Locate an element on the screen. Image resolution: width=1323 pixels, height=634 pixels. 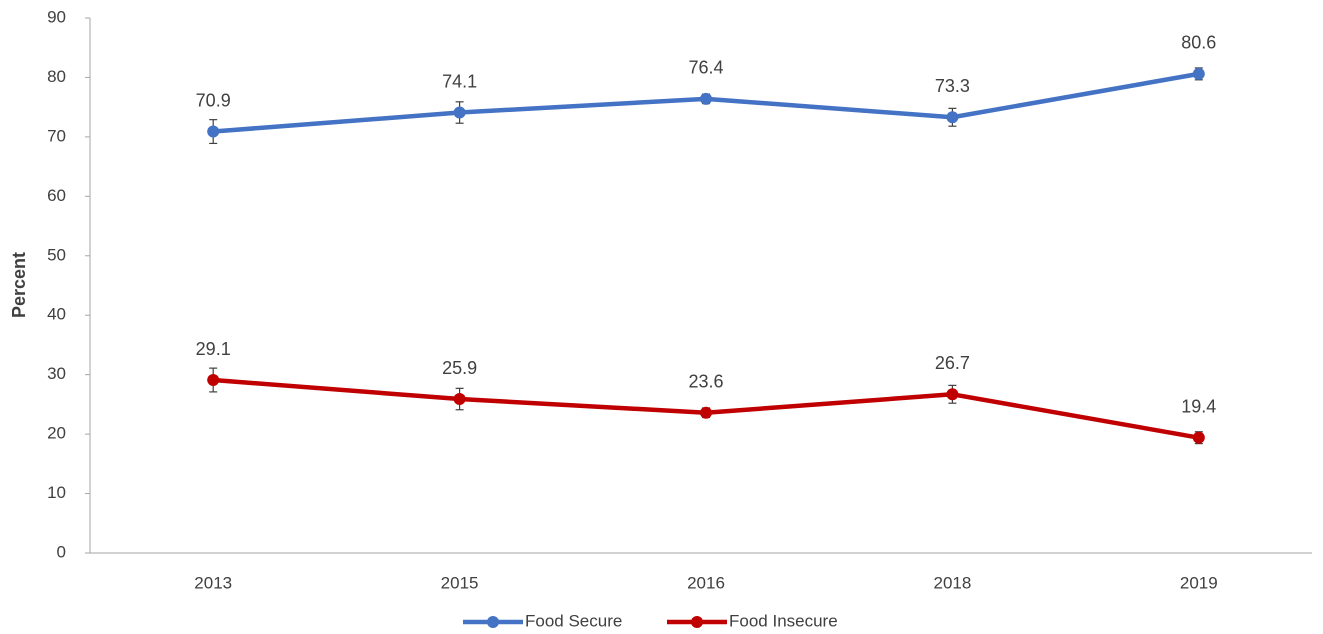
y-tick-label: 70 is located at coordinates (56, 135).